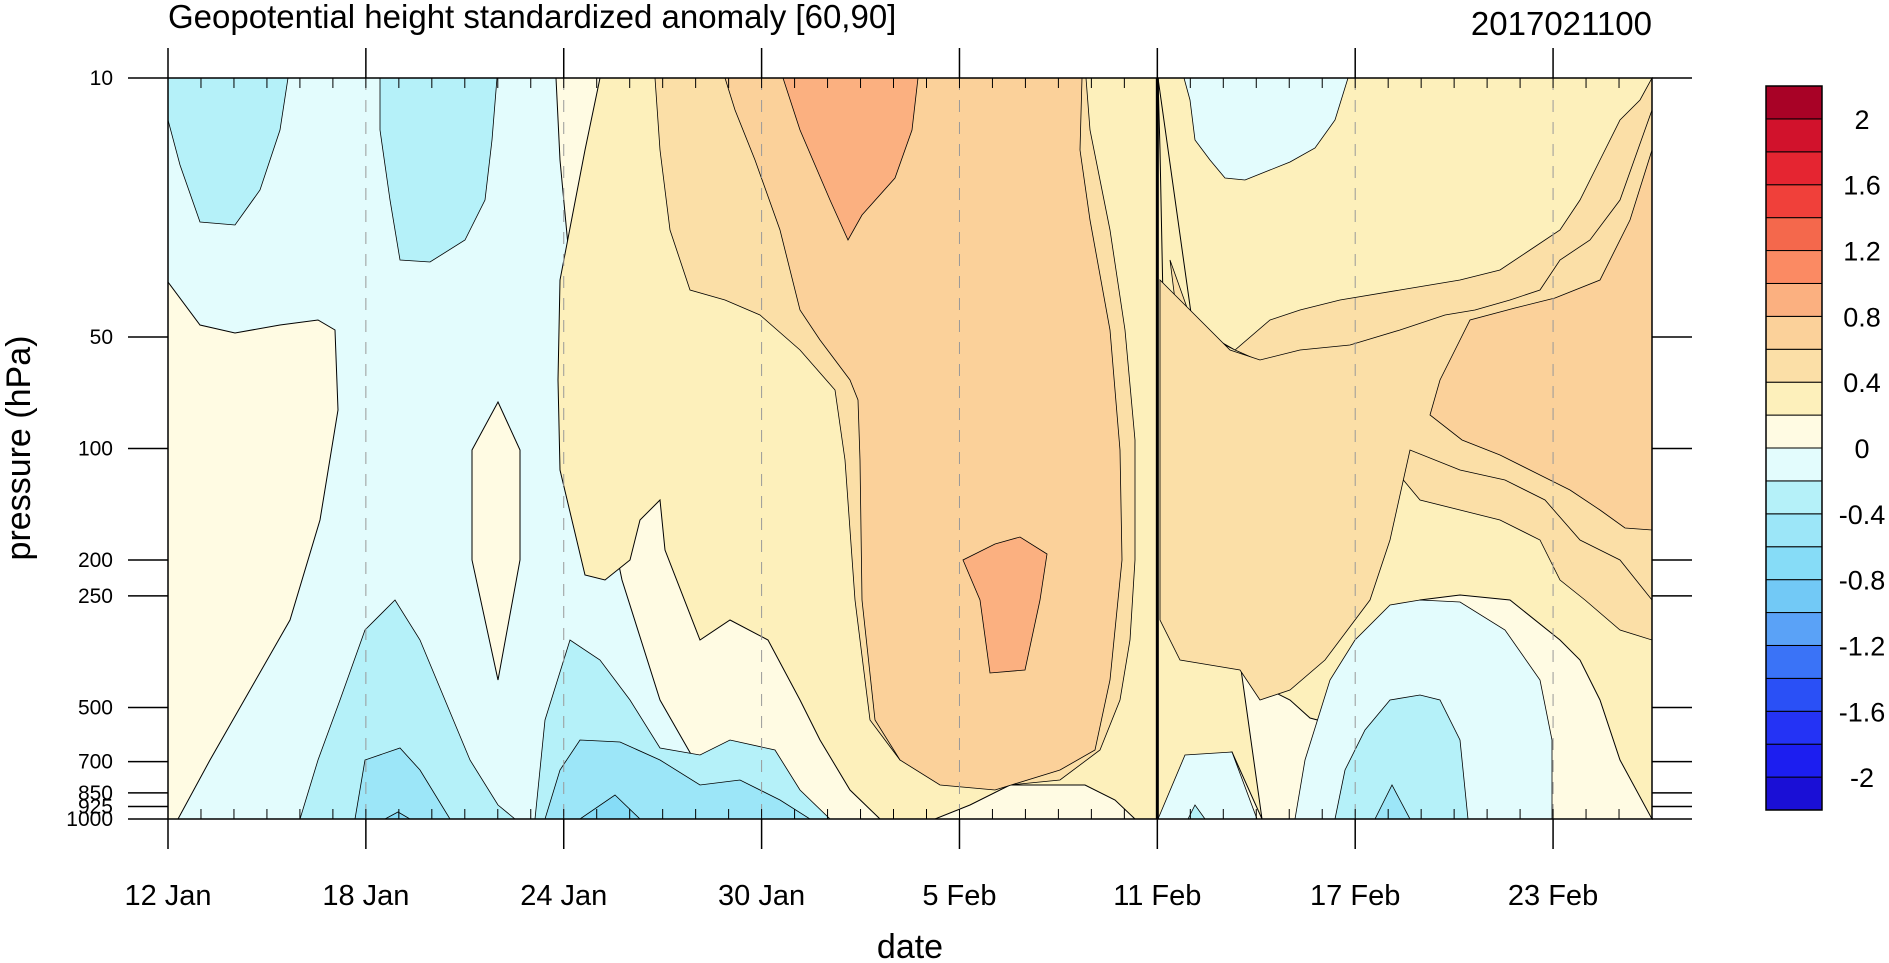  What do you see at coordinates (1005, 605) in the screenshot?
I see `contour-region-pos-0.8-mid` at bounding box center [1005, 605].